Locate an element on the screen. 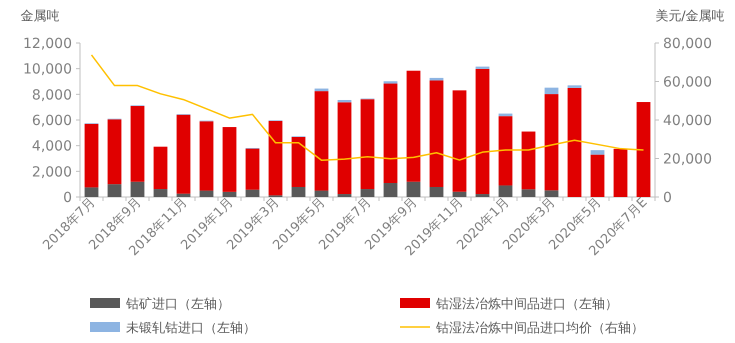 The height and width of the screenshot is (343, 735). y-tick-label: 12,000 is located at coordinates (47, 44).